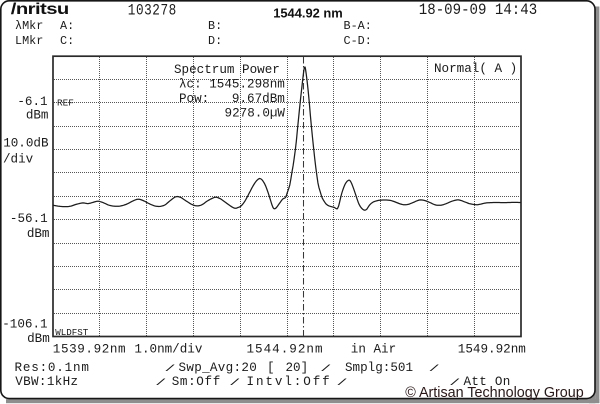 The image size is (600, 404). What do you see at coordinates (67, 41) in the screenshot?
I see `svg-text: C:` at bounding box center [67, 41].